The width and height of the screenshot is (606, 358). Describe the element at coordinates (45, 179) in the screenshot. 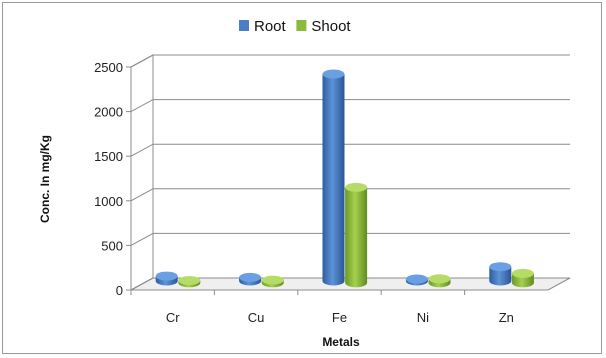

I see `y-axis-title: Conc. In mg/Kg` at that location.